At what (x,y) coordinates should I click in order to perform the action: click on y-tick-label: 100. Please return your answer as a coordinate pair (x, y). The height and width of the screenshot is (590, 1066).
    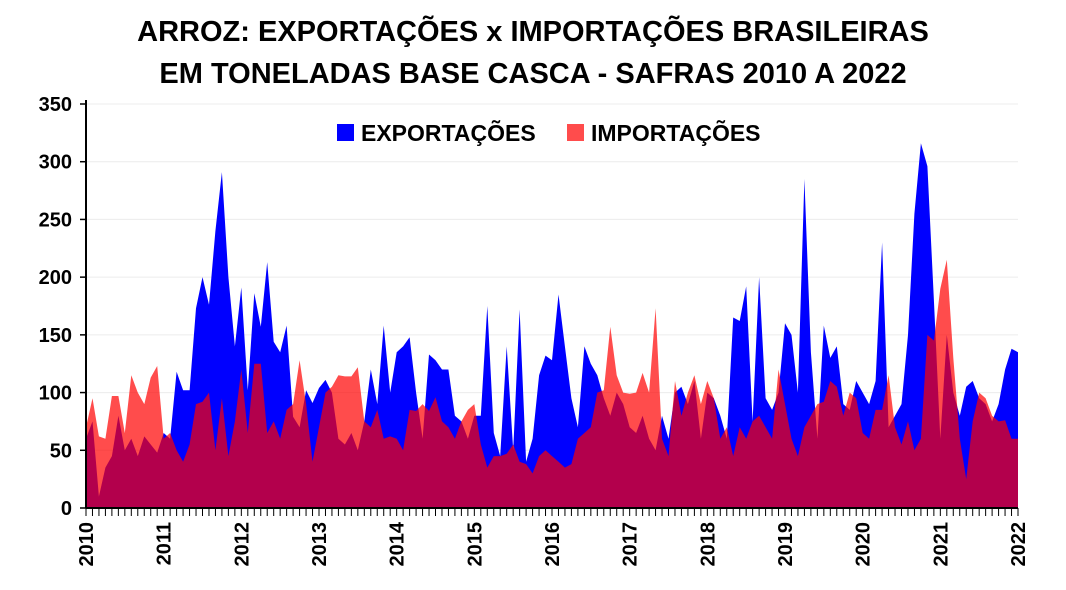
    Looking at the image, I should click on (55, 394).